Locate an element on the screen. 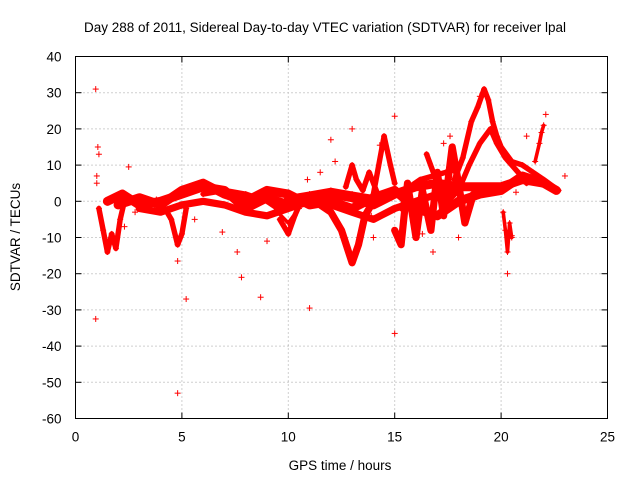 The width and height of the screenshot is (640, 480). x-tick-label: 0 is located at coordinates (76, 437).